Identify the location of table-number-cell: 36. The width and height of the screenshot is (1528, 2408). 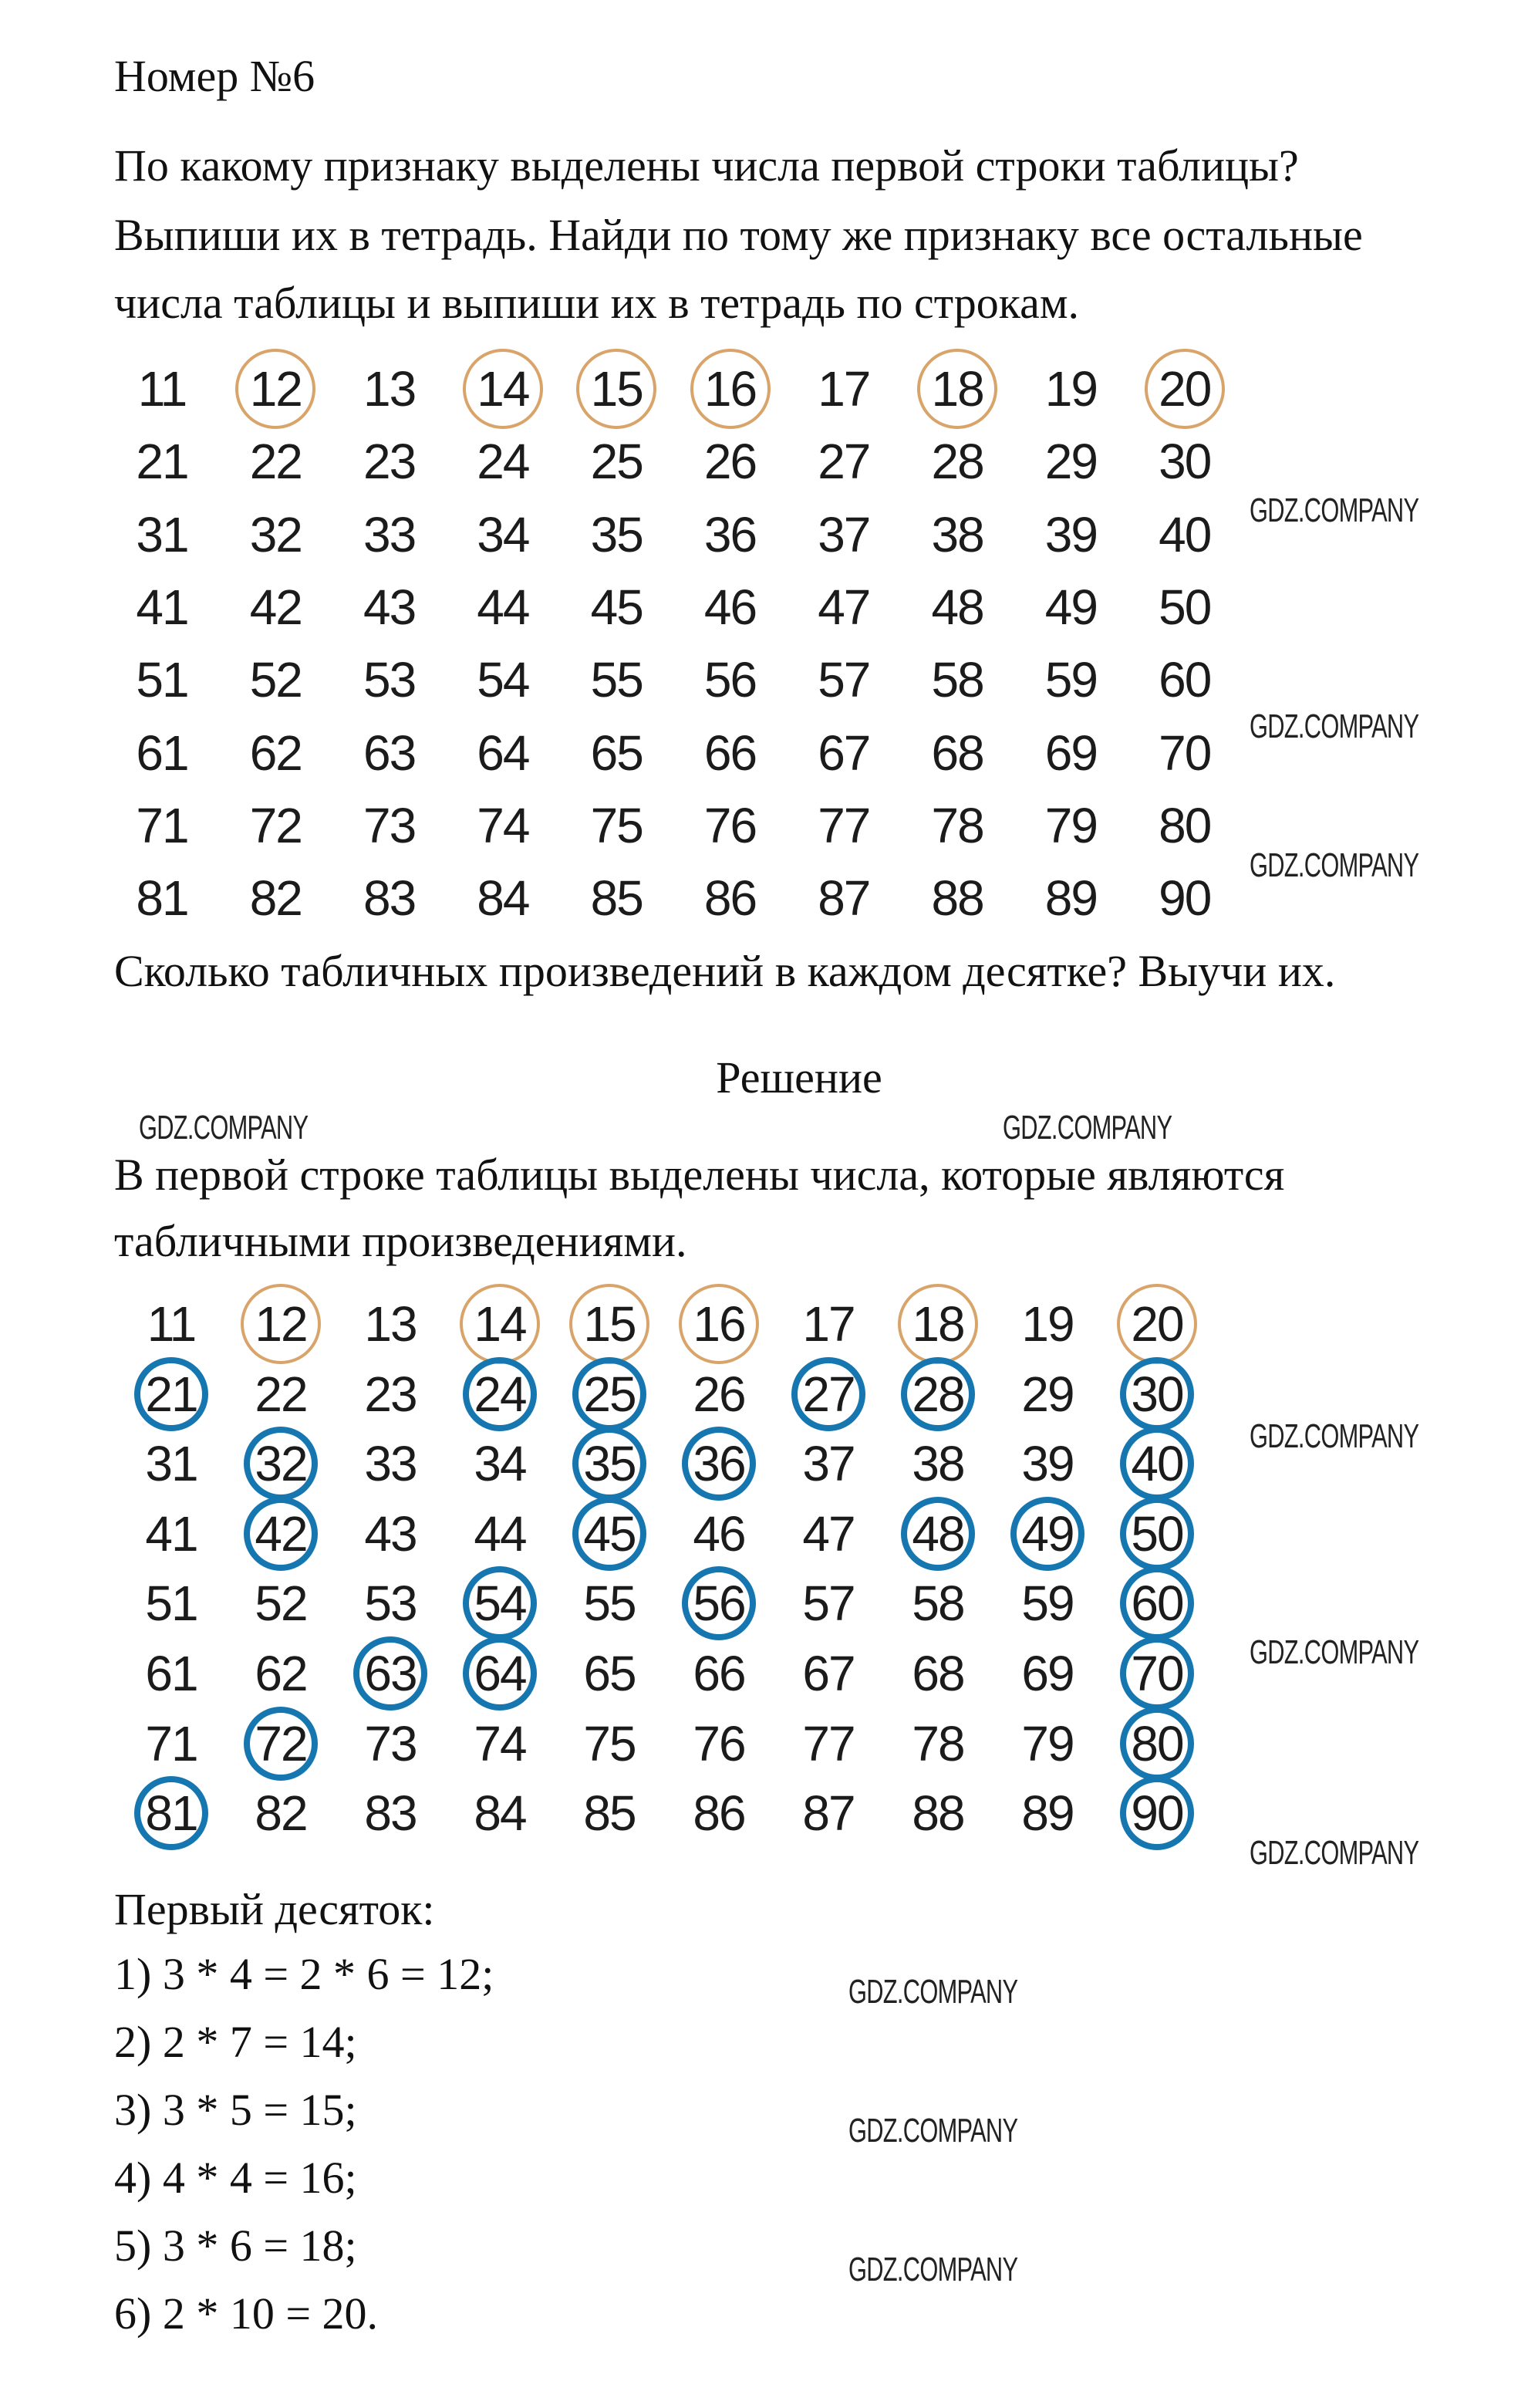
(730, 534).